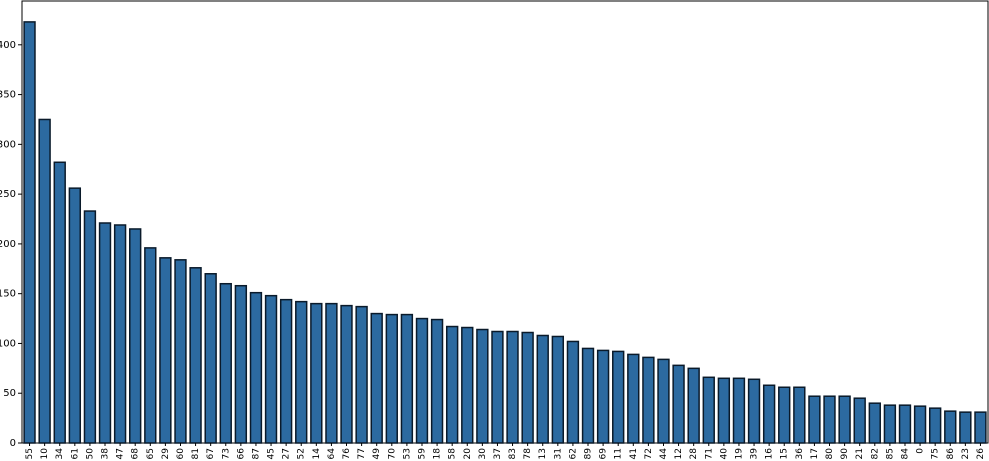 Image resolution: width=989 pixels, height=461 pixels. Describe the element at coordinates (770, 454) in the screenshot. I see `x-tick-label: 16` at that location.